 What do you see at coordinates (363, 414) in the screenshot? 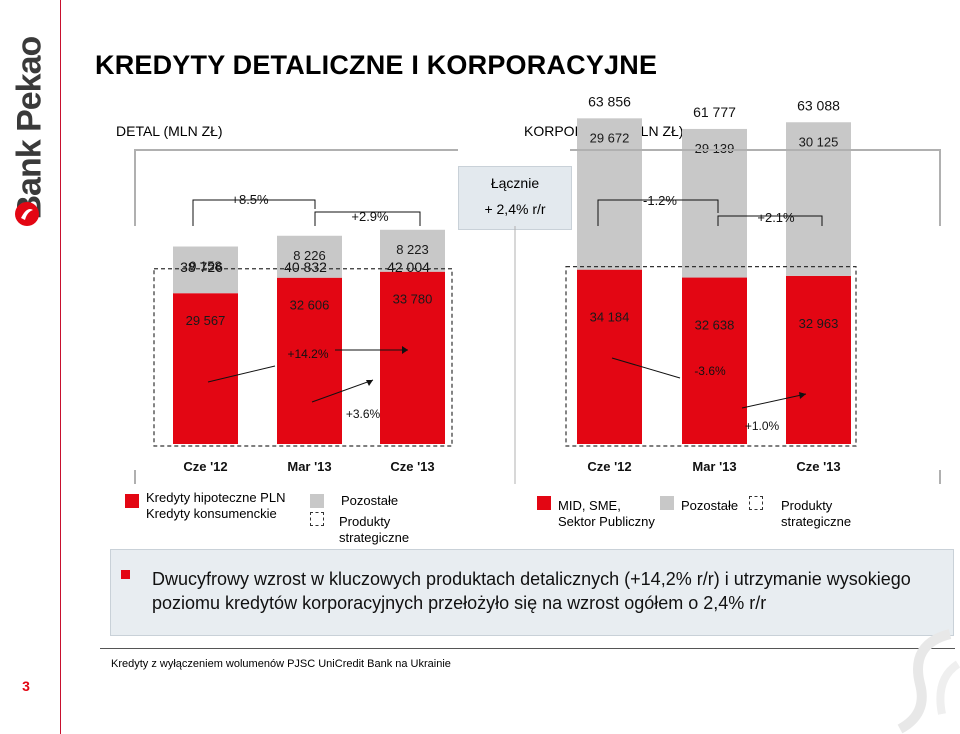
I see `change-label-detal-red-qoq: +3.6%` at bounding box center [363, 414].